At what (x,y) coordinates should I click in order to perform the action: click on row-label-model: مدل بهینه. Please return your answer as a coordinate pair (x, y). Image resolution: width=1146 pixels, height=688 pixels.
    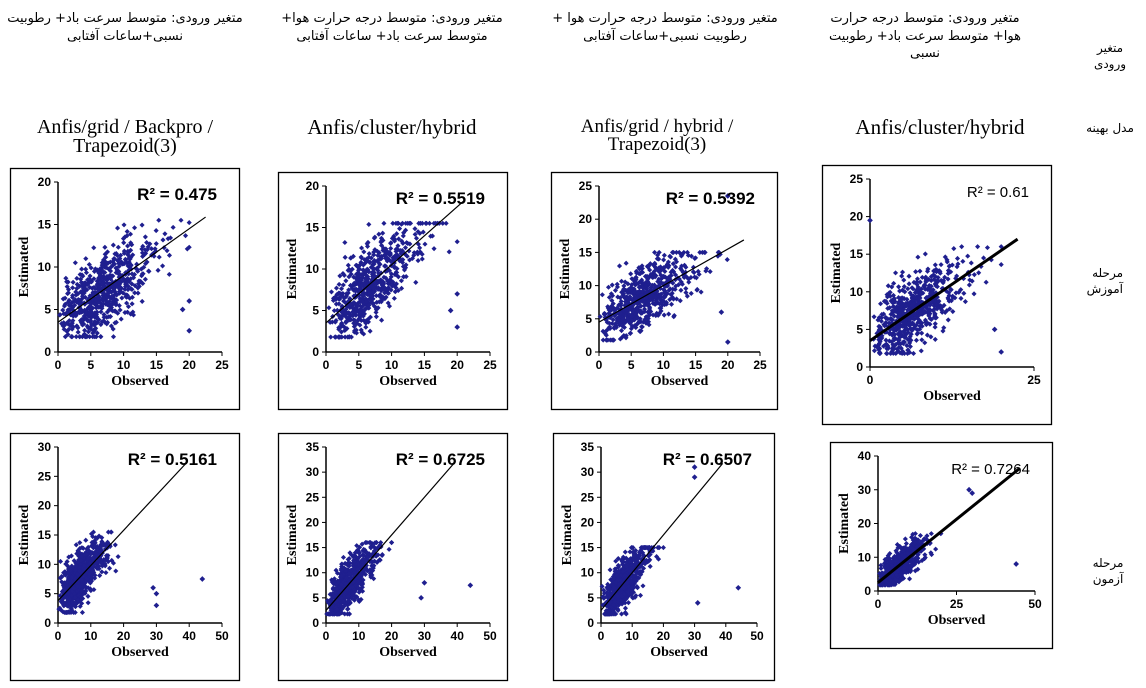
    Looking at the image, I should click on (1110, 128).